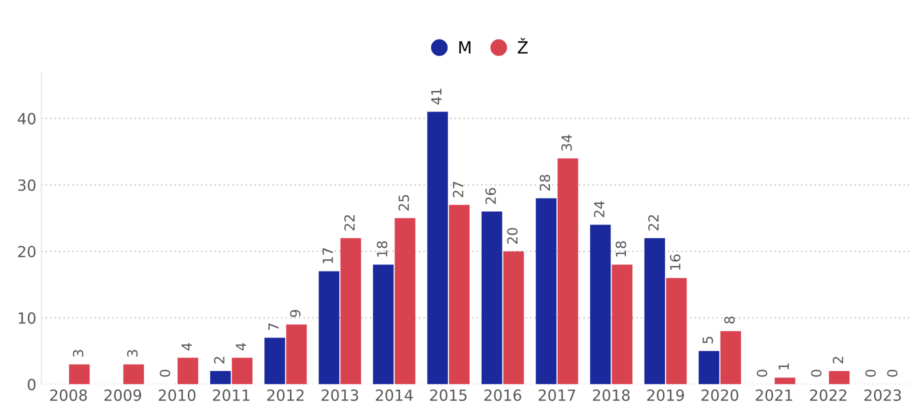  Describe the element at coordinates (436, 96) in the screenshot. I see `data-label: 41` at that location.